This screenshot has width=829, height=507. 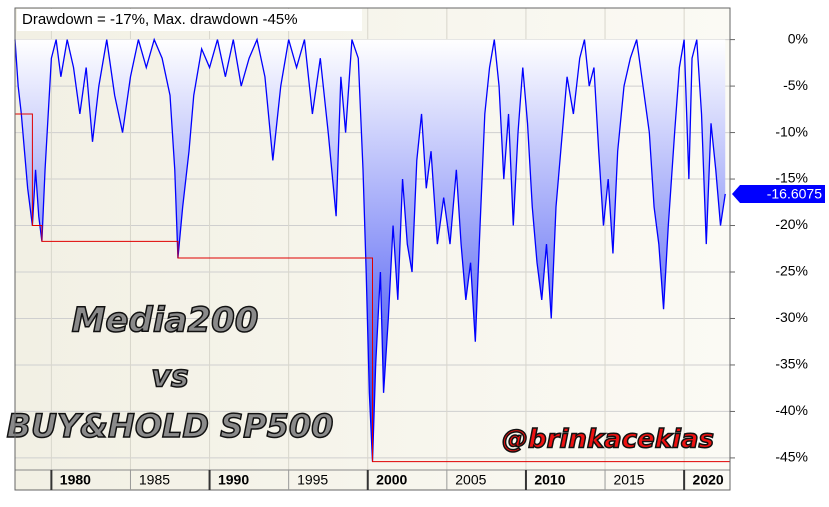 What do you see at coordinates (794, 194) in the screenshot?
I see `current-value-label: -16.6075` at bounding box center [794, 194].